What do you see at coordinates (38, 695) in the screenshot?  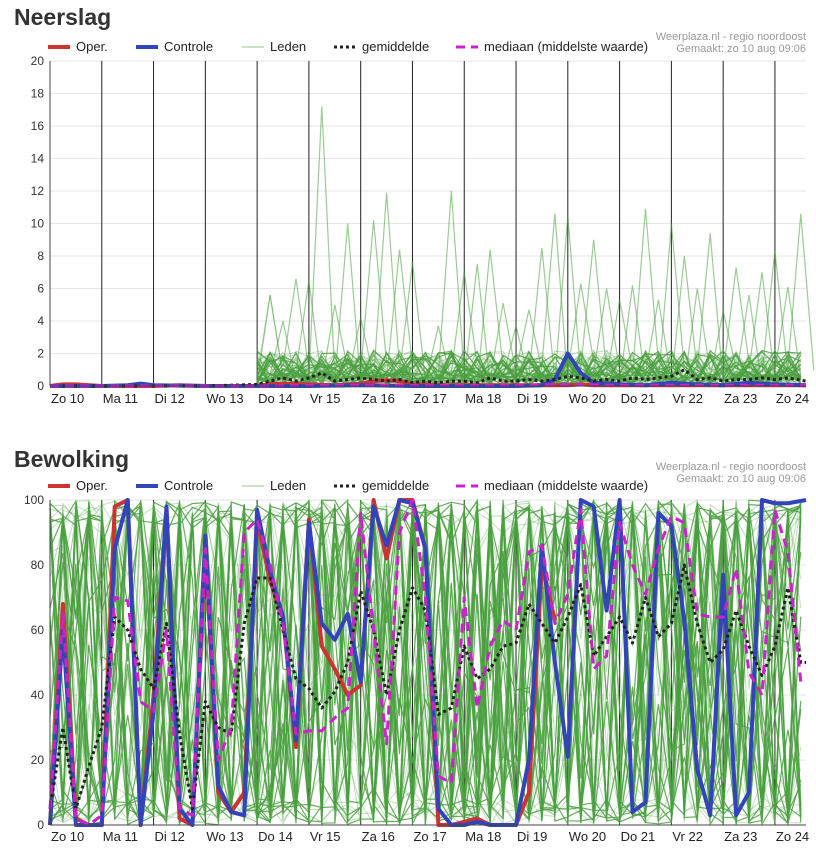 I see `y-tick-label: 40` at bounding box center [38, 695].